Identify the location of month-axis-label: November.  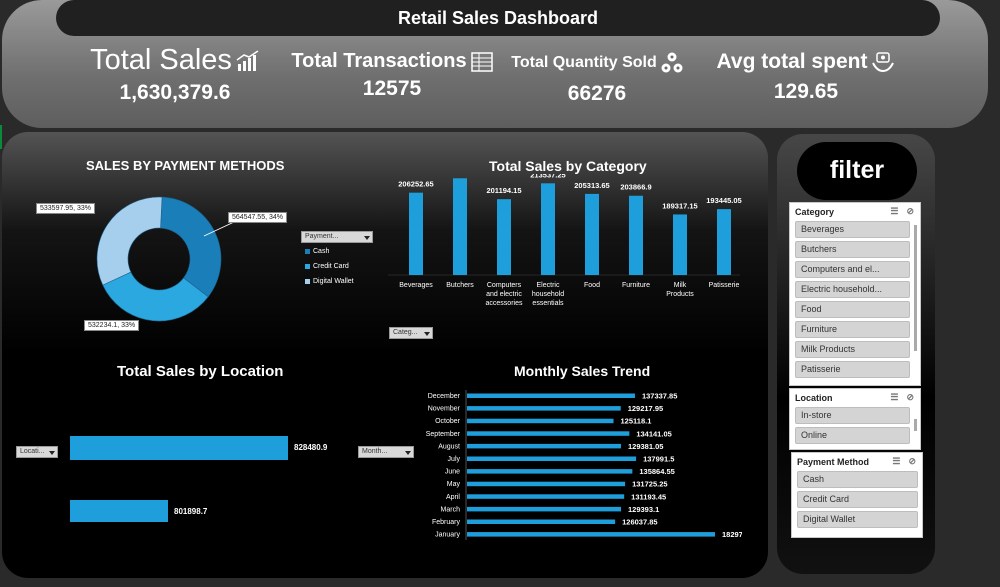
(444, 409).